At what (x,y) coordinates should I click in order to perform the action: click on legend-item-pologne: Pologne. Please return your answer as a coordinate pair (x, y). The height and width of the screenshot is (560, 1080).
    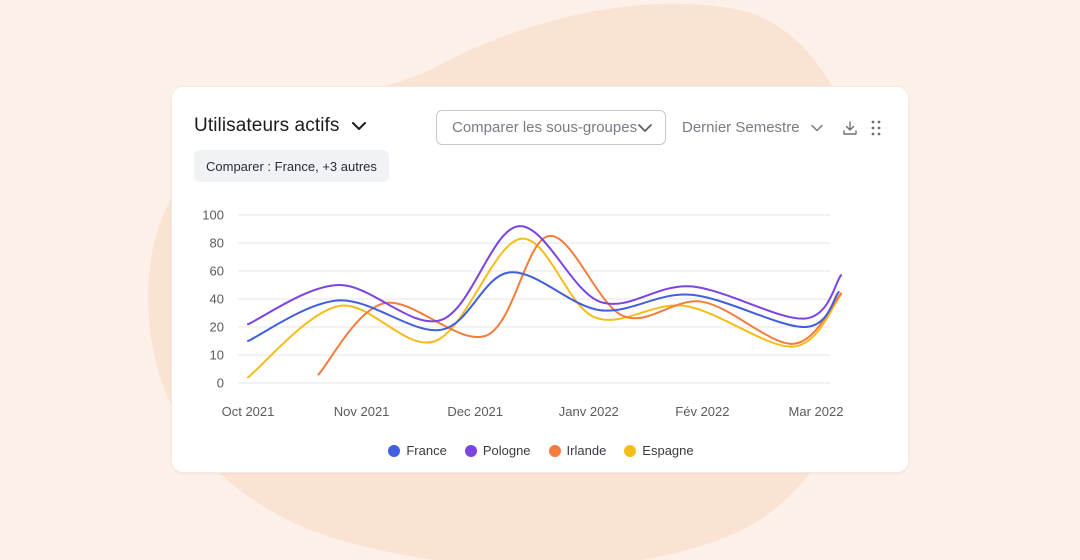
    Looking at the image, I should click on (497, 450).